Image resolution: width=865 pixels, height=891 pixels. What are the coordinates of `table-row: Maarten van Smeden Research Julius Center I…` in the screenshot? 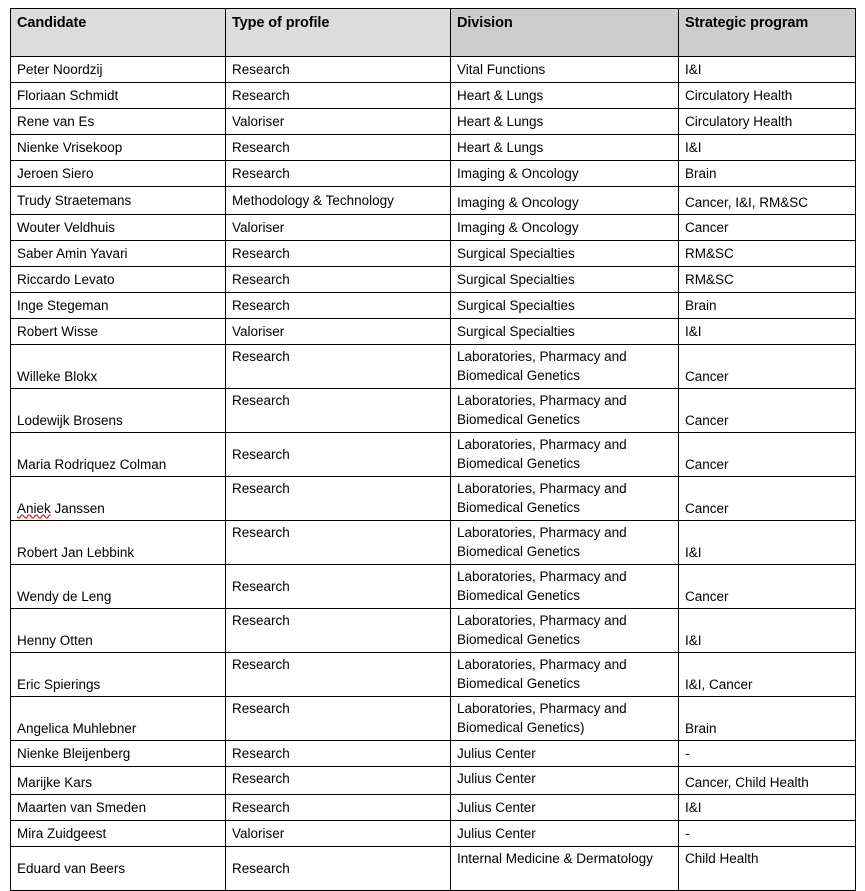 It's located at (433, 807).